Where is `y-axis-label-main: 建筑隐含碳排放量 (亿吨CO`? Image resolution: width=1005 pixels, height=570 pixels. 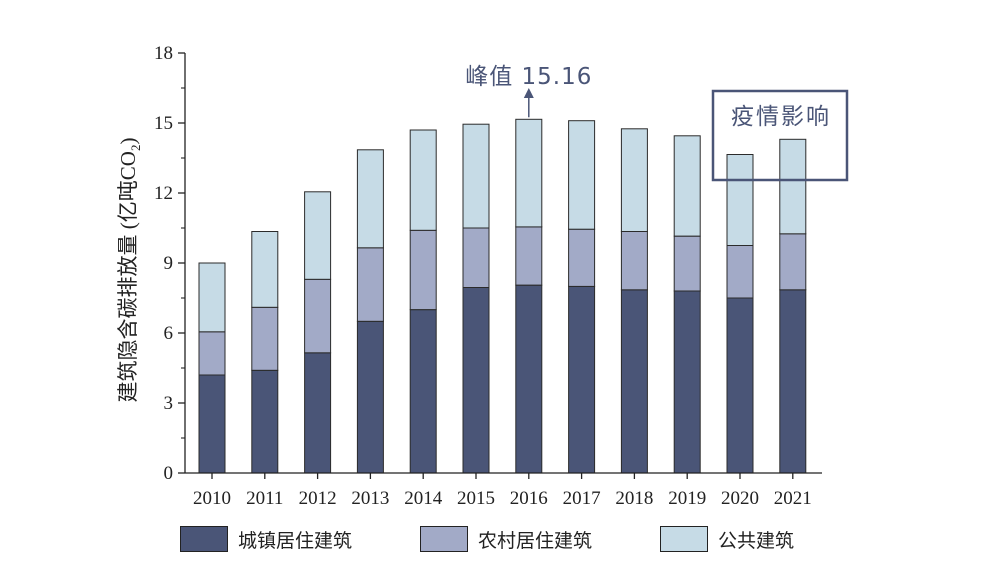
y-axis-label-main: 建筑隐含碳排放量 (亿吨CO is located at coordinates (128, 276).